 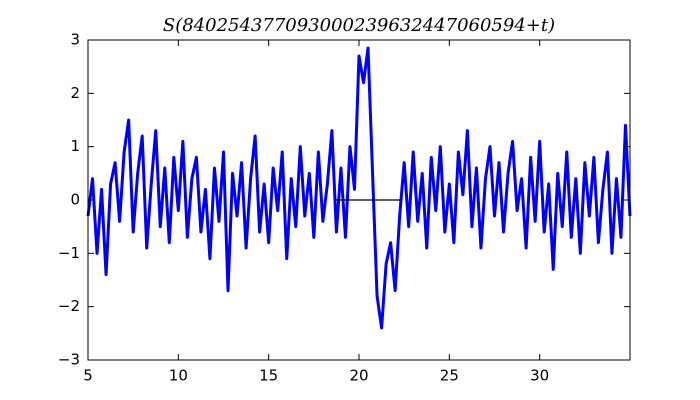 What do you see at coordinates (75, 146) in the screenshot?
I see `y-tick-label: 1` at bounding box center [75, 146].